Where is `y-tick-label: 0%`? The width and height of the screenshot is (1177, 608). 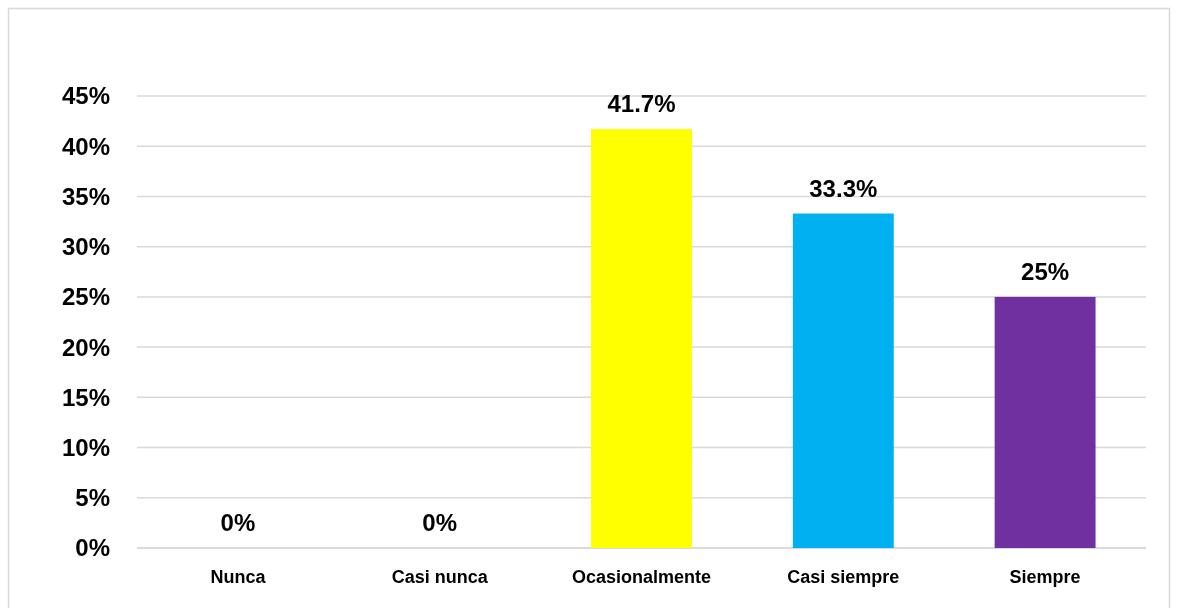 y-tick-label: 0% is located at coordinates (92, 548).